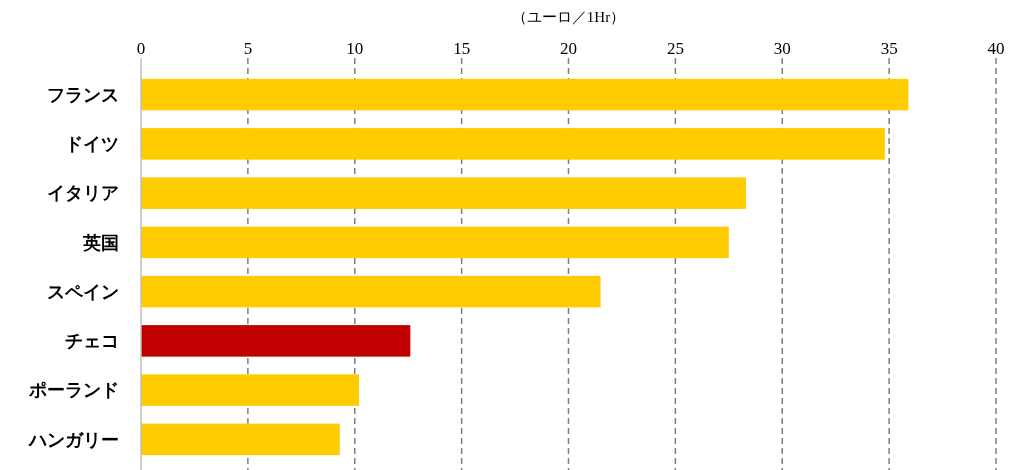  Describe the element at coordinates (83, 291) in the screenshot. I see `y-tick-label: スペイン` at that location.